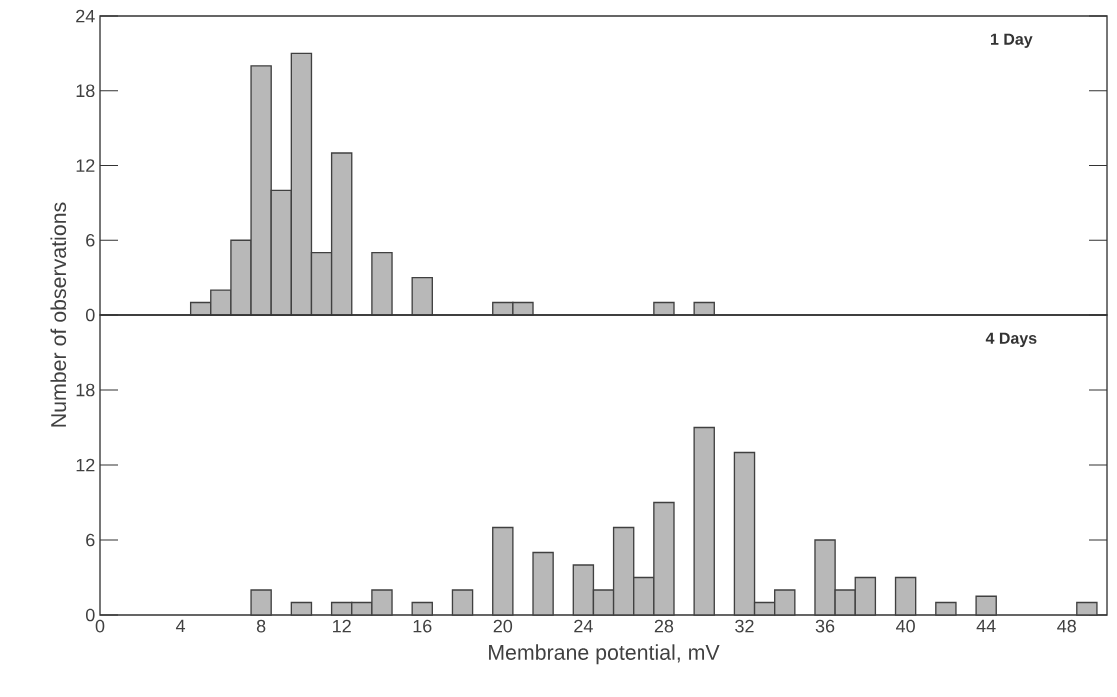  I want to click on y-axis-title: Number of observations, so click(58, 314).